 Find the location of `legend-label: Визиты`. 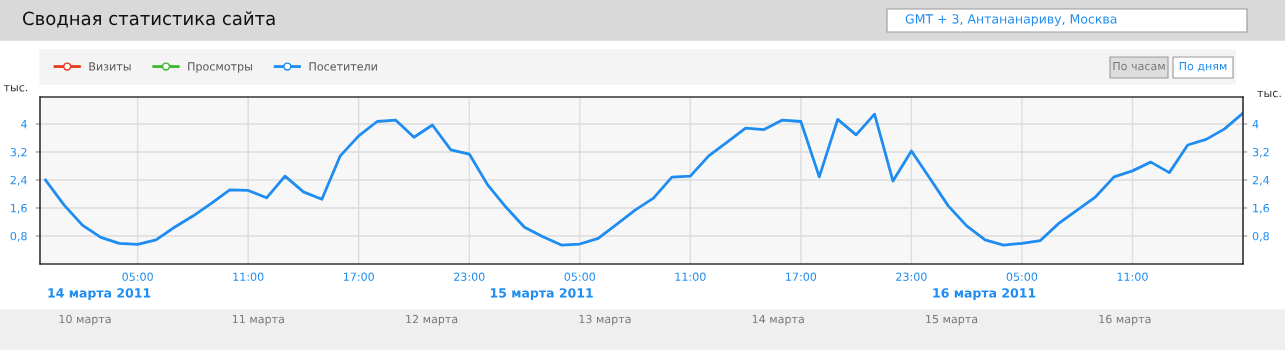

legend-label: Визиты is located at coordinates (110, 66).